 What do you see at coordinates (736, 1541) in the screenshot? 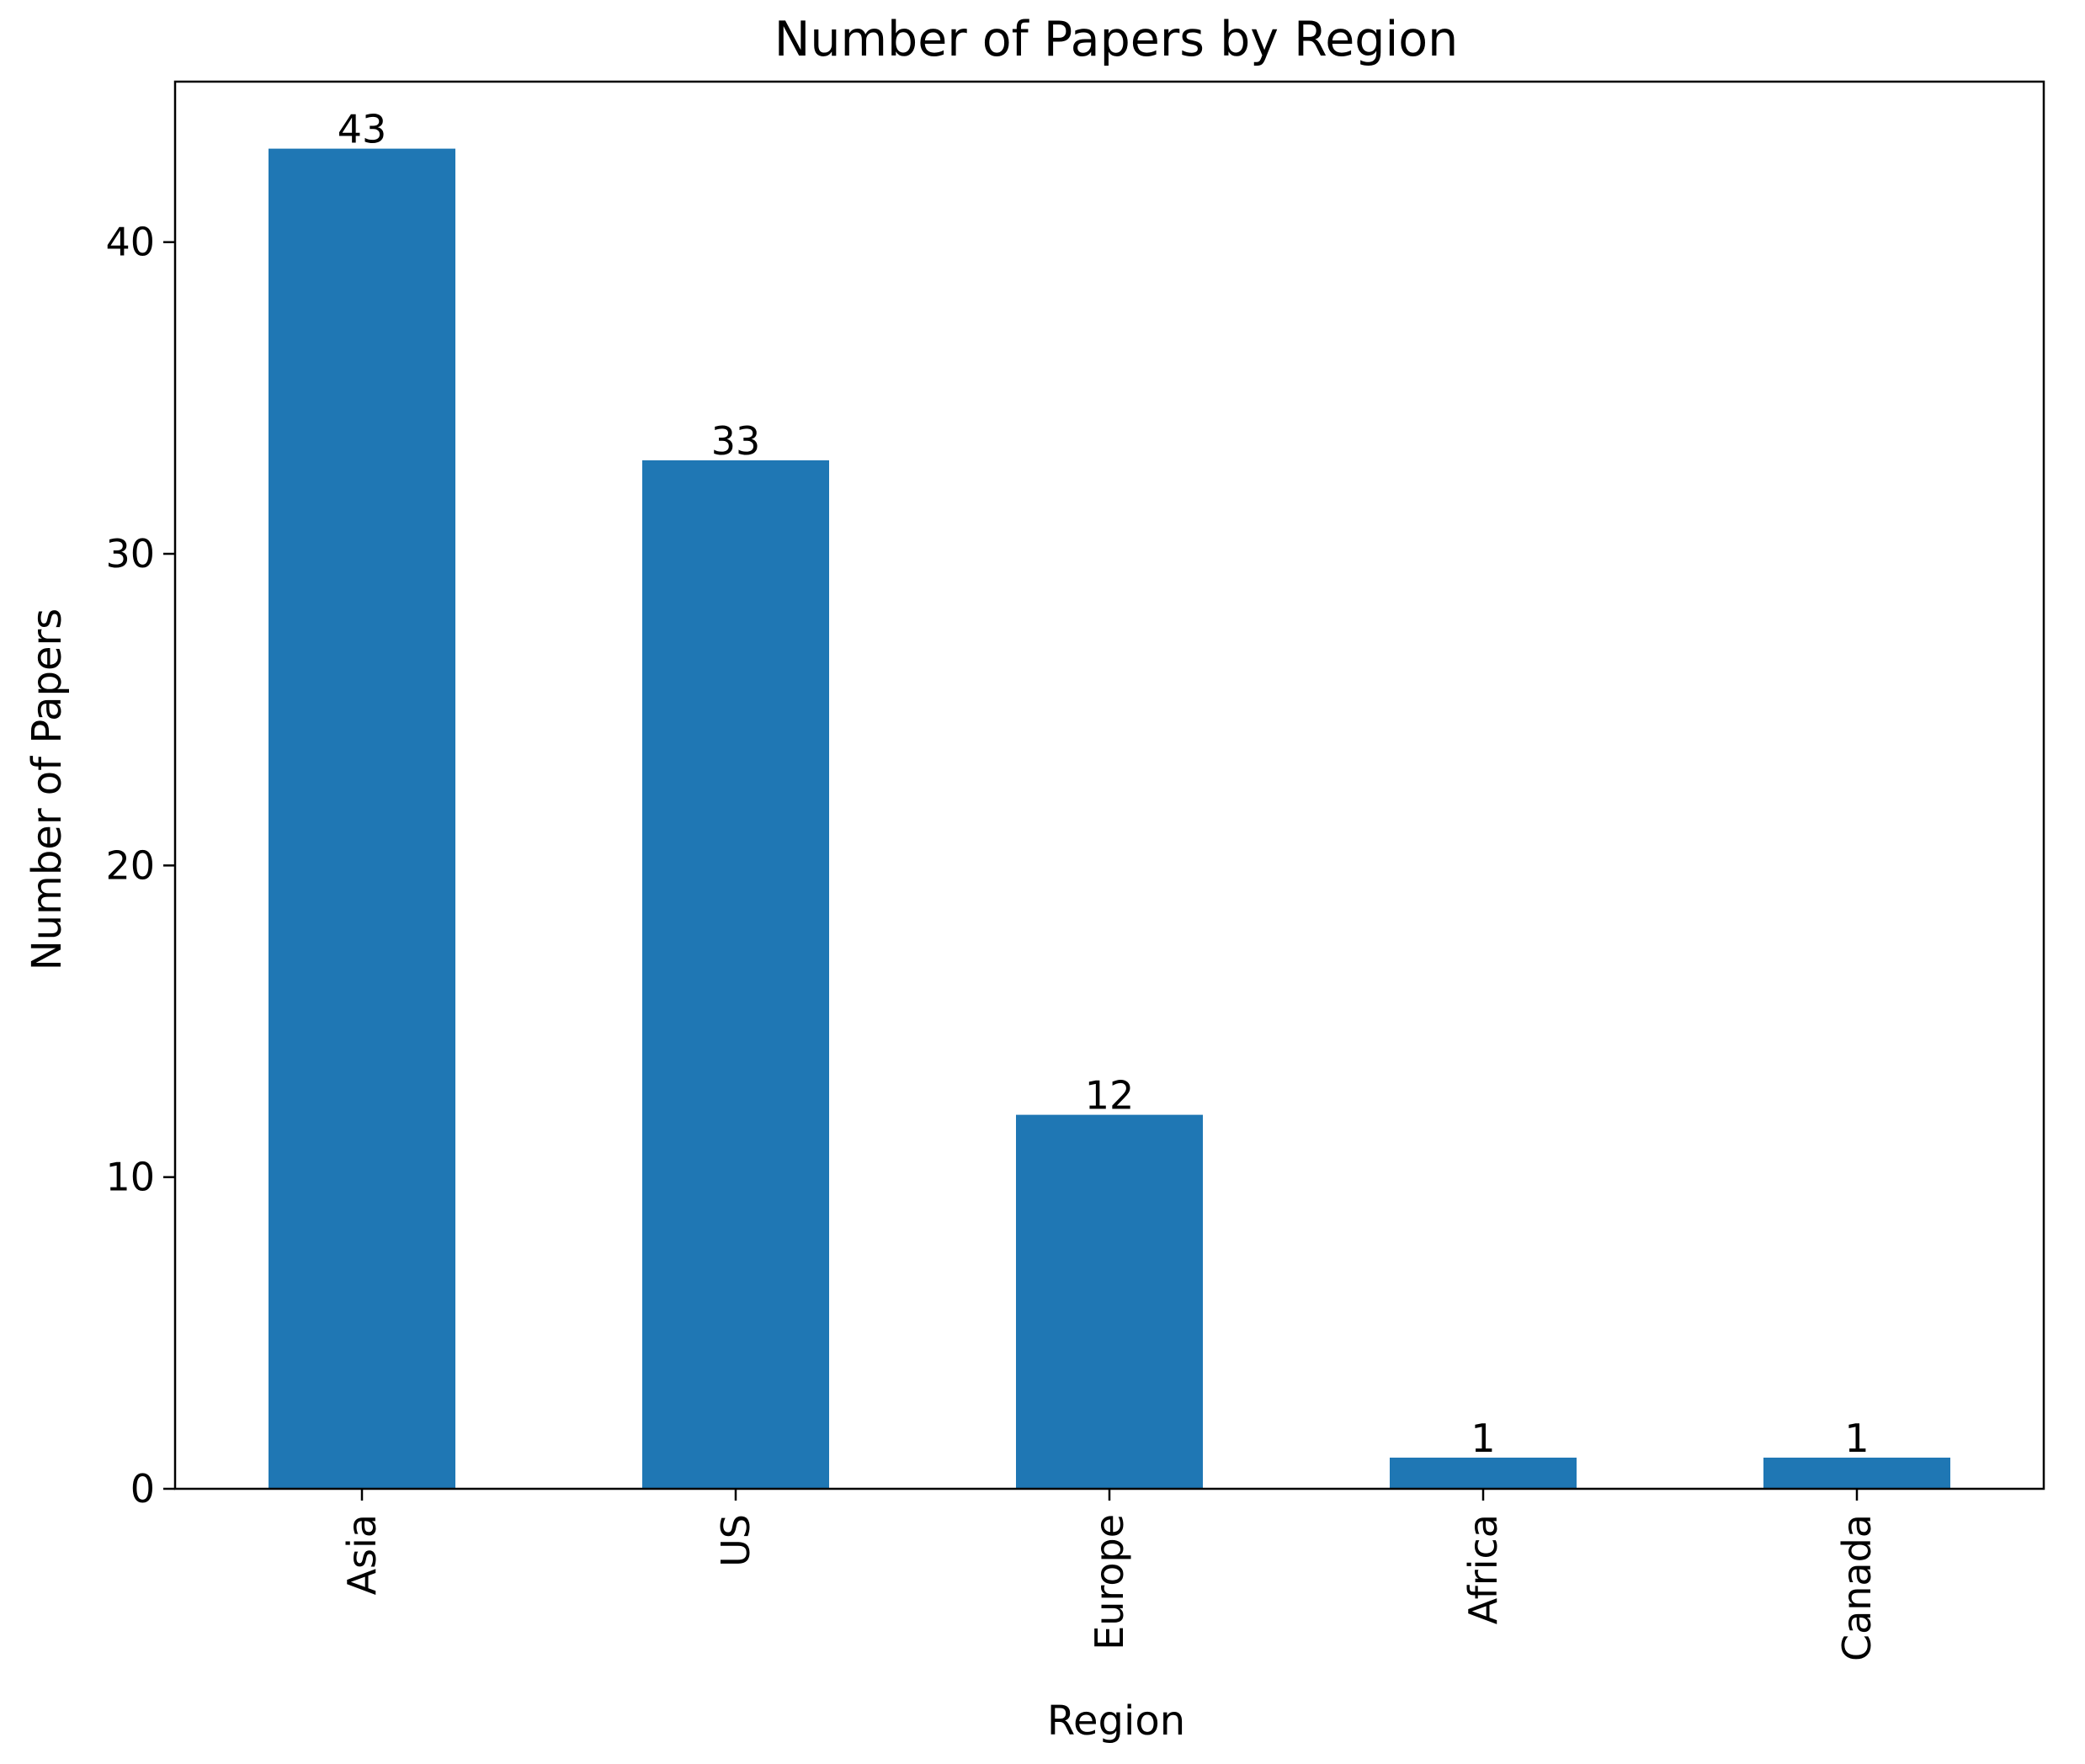
I see `x-tick-label: US` at bounding box center [736, 1541].